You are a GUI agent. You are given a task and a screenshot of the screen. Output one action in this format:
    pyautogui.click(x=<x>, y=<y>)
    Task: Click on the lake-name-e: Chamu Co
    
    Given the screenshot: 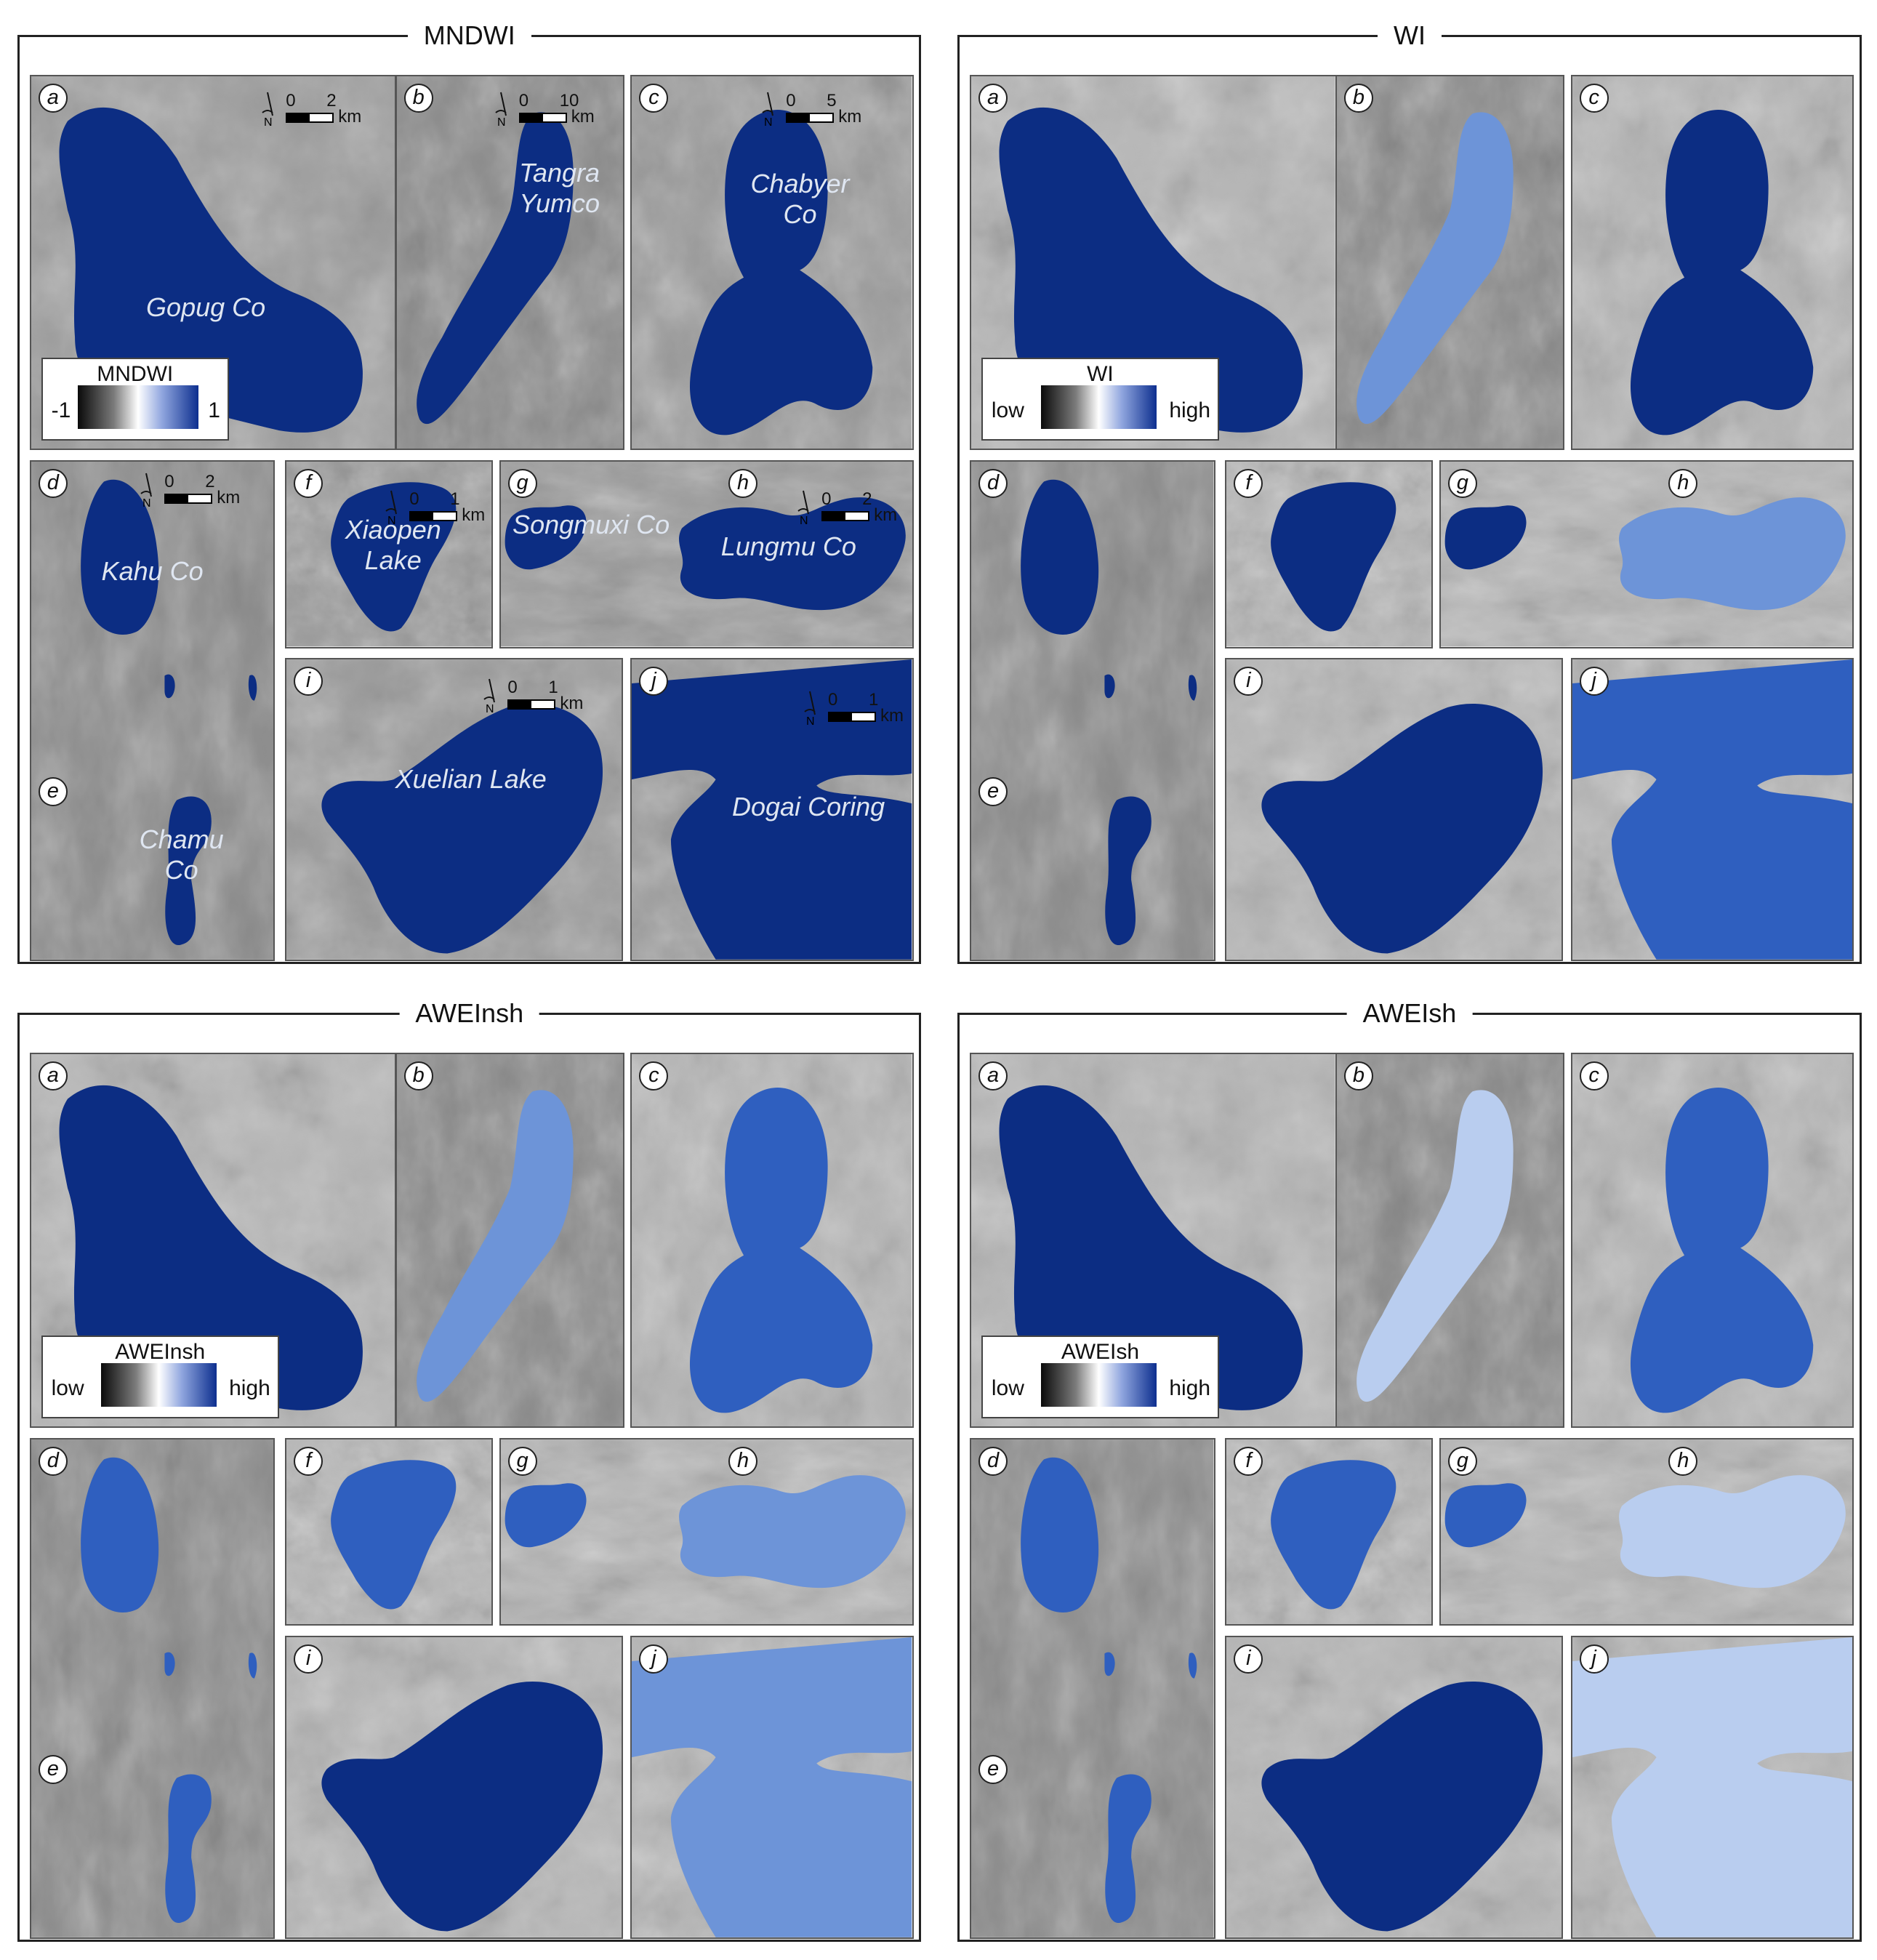 What is the action you would take?
    pyautogui.click(x=182, y=855)
    